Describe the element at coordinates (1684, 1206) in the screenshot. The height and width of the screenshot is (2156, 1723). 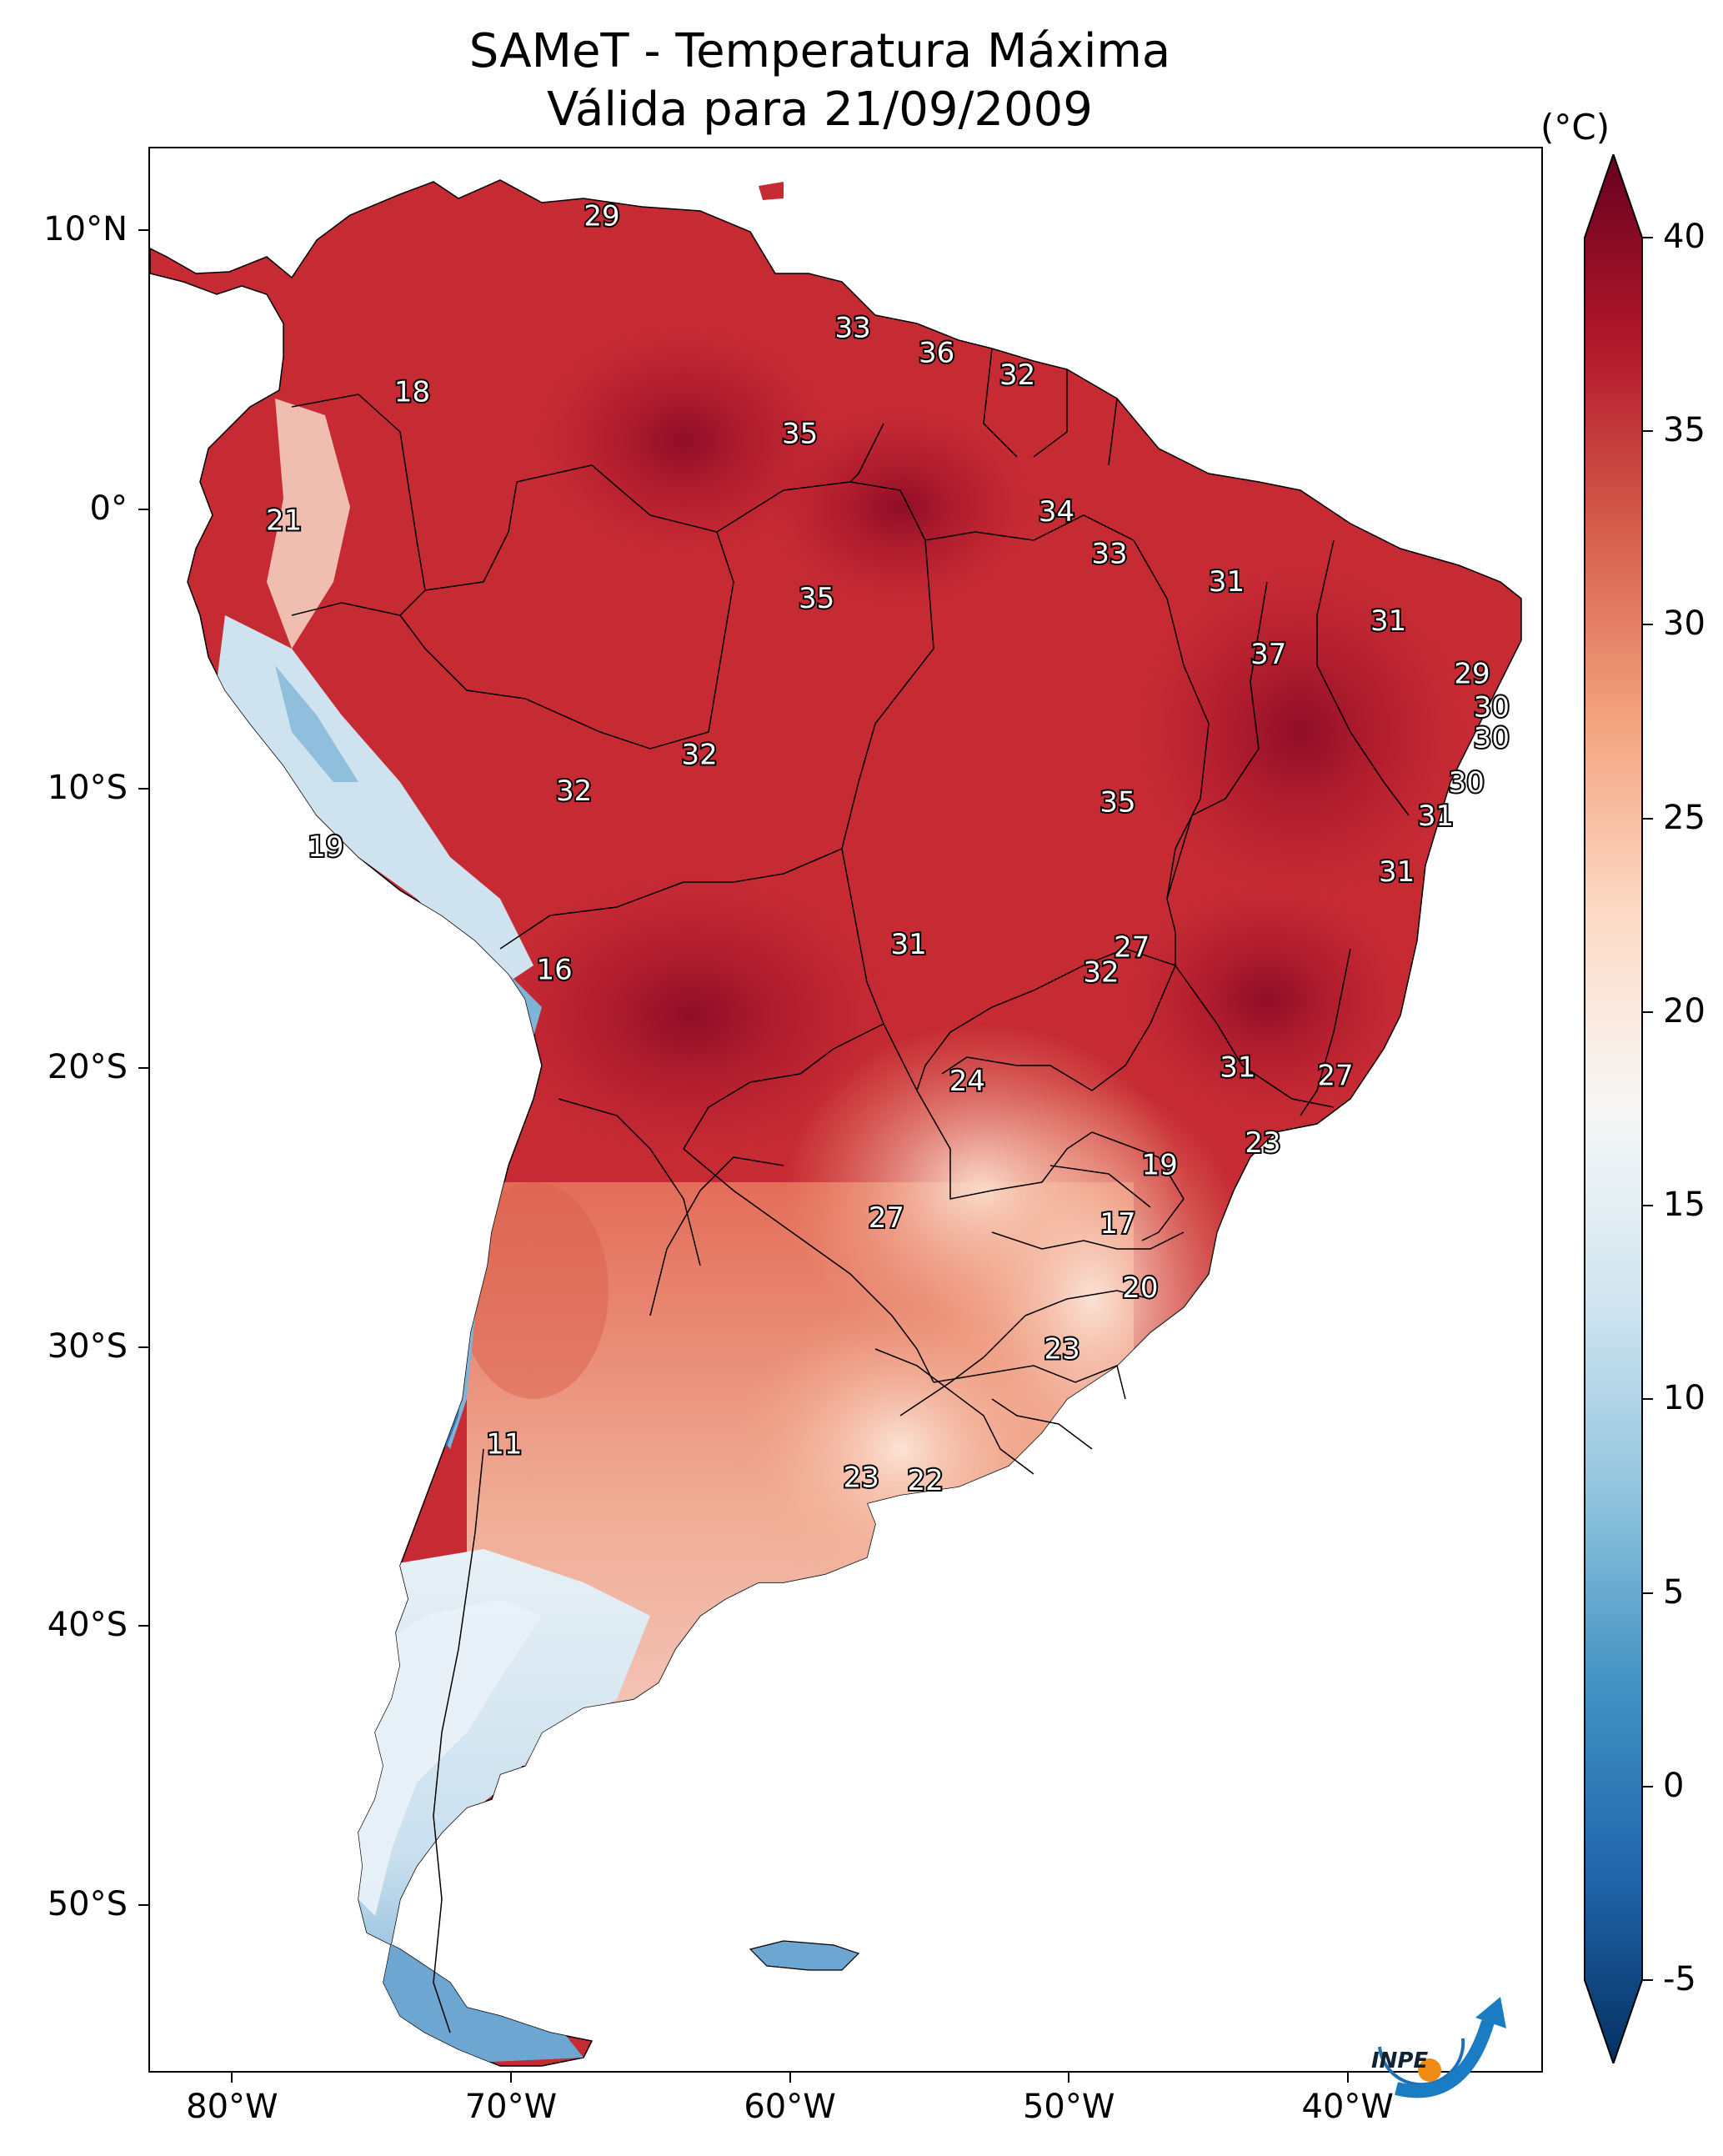
I see `colorbar-tick-label: 15` at that location.